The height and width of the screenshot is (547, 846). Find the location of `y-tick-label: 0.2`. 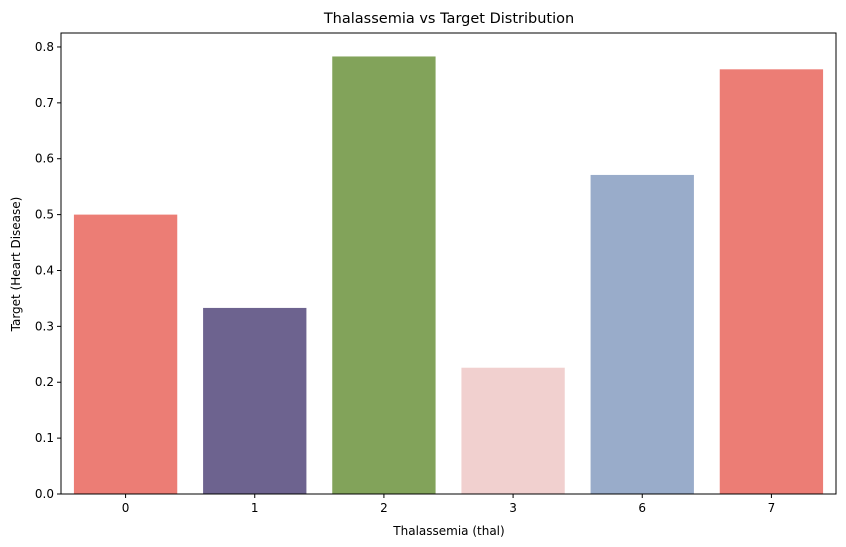

y-tick-label: 0.2 is located at coordinates (44, 382).